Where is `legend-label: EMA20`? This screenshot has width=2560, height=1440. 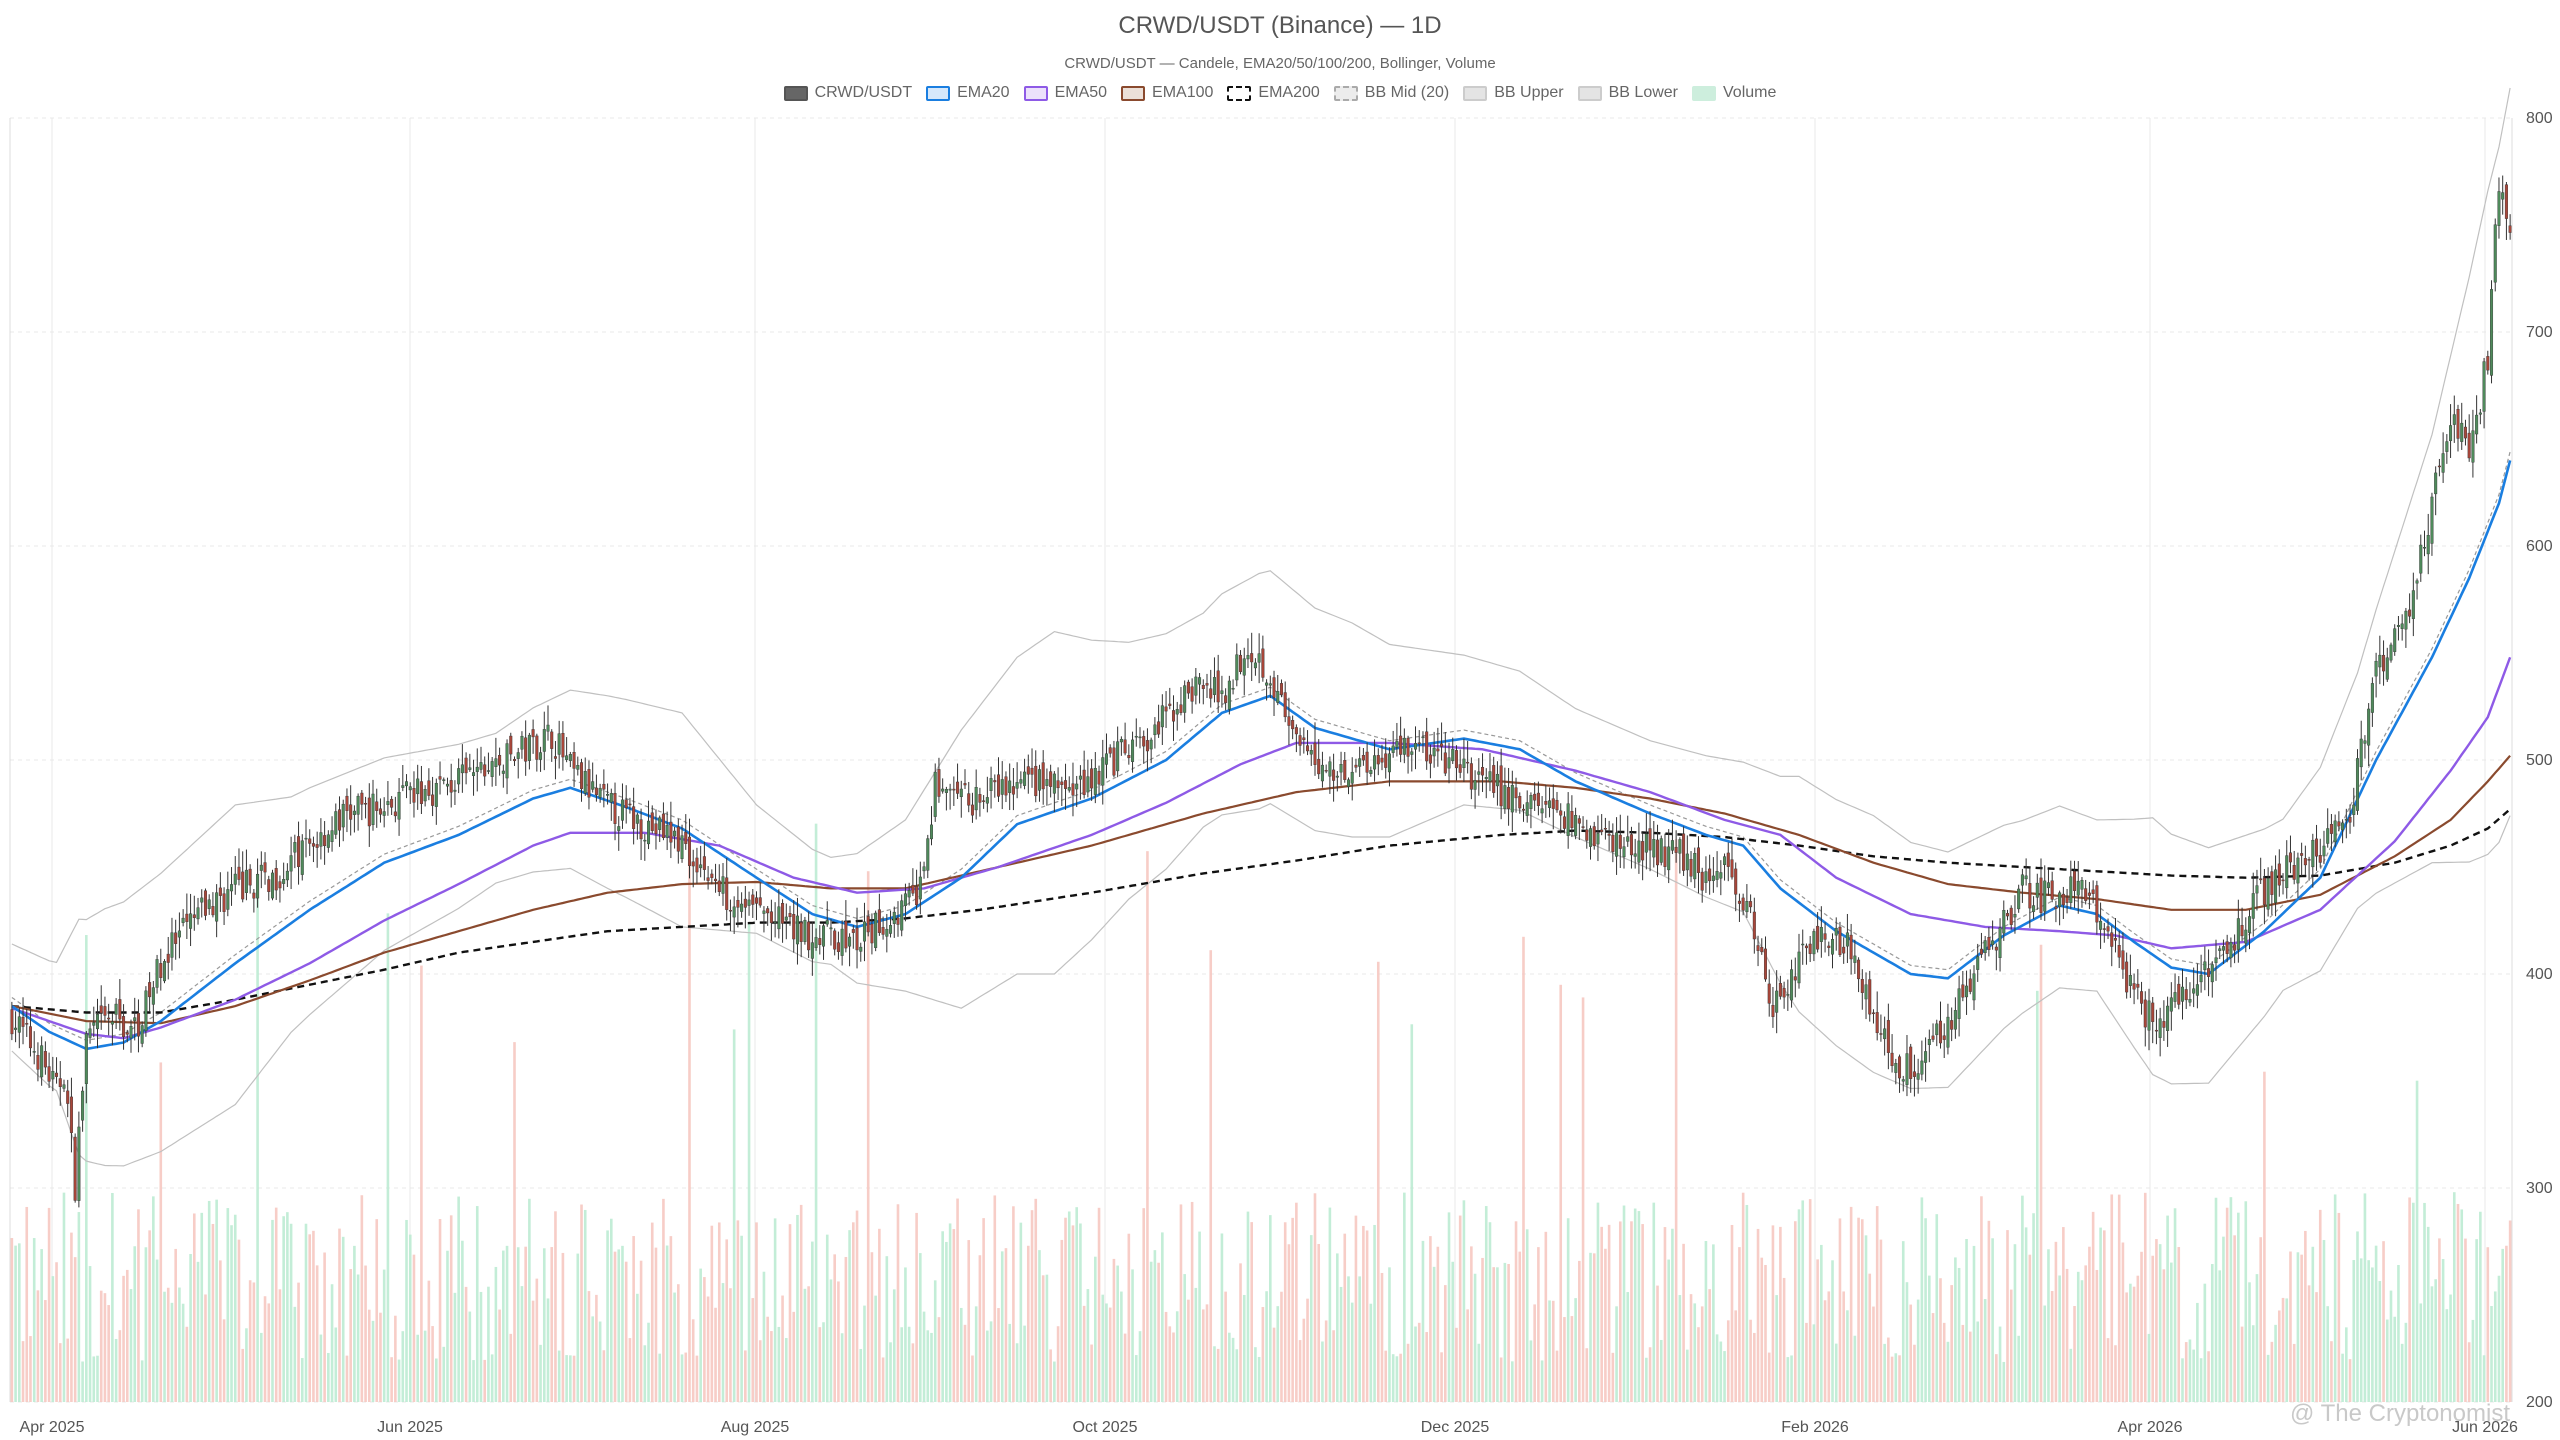 legend-label: EMA20 is located at coordinates (983, 92).